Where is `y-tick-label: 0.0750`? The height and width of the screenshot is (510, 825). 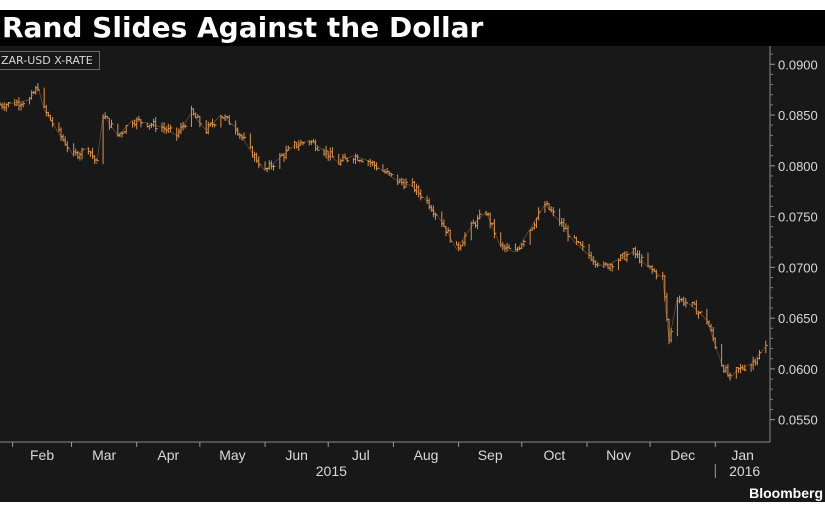
y-tick-label: 0.0750 is located at coordinates (798, 217).